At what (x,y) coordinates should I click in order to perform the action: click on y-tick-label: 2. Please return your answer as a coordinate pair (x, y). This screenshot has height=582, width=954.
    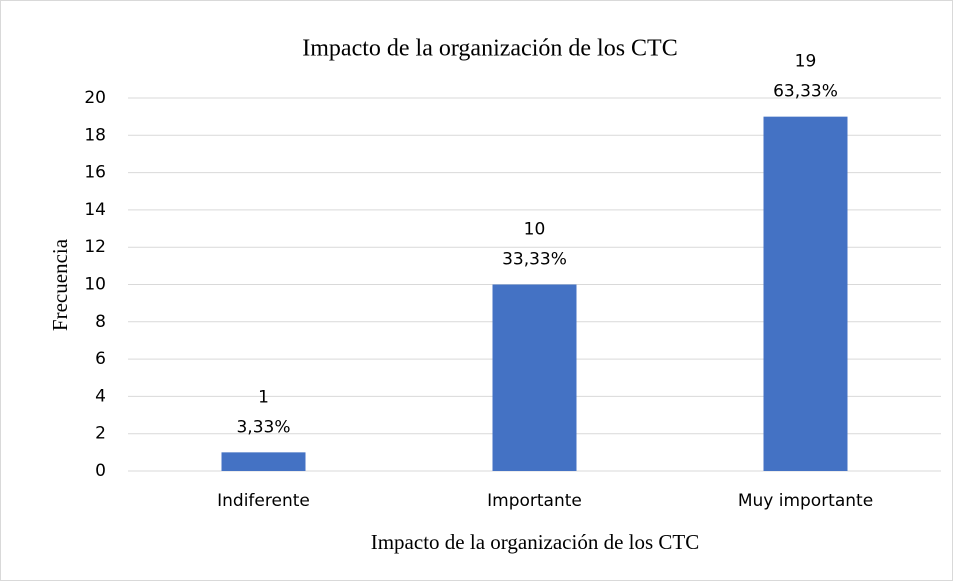
    Looking at the image, I should click on (100, 434).